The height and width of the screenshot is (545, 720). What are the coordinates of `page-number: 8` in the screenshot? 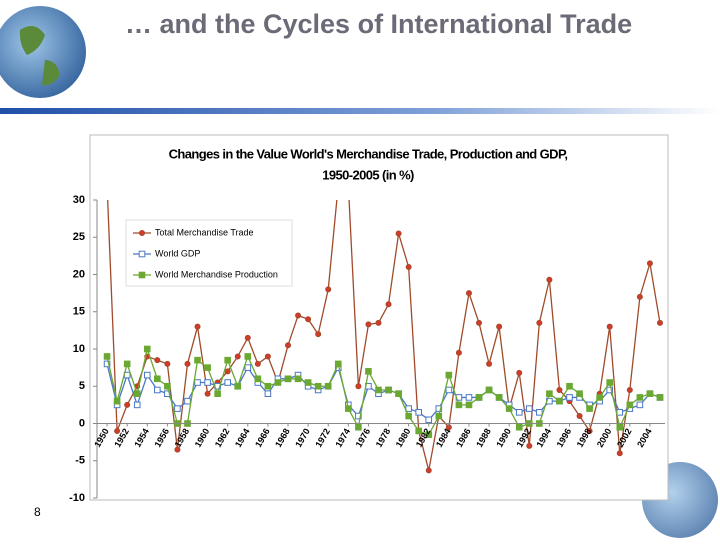 It's located at (37, 512).